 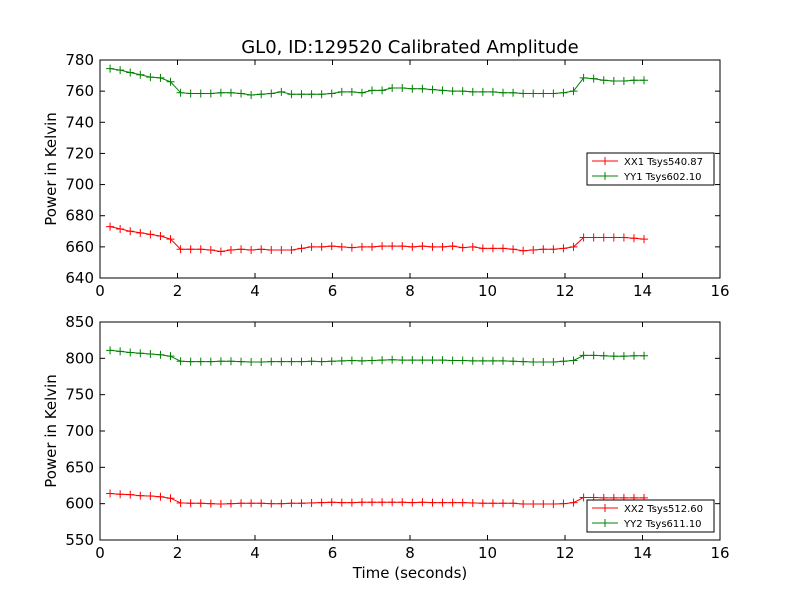 I want to click on legend: XX1 Tsys540.87 YY1 Tsys602.10, so click(x=650, y=169).